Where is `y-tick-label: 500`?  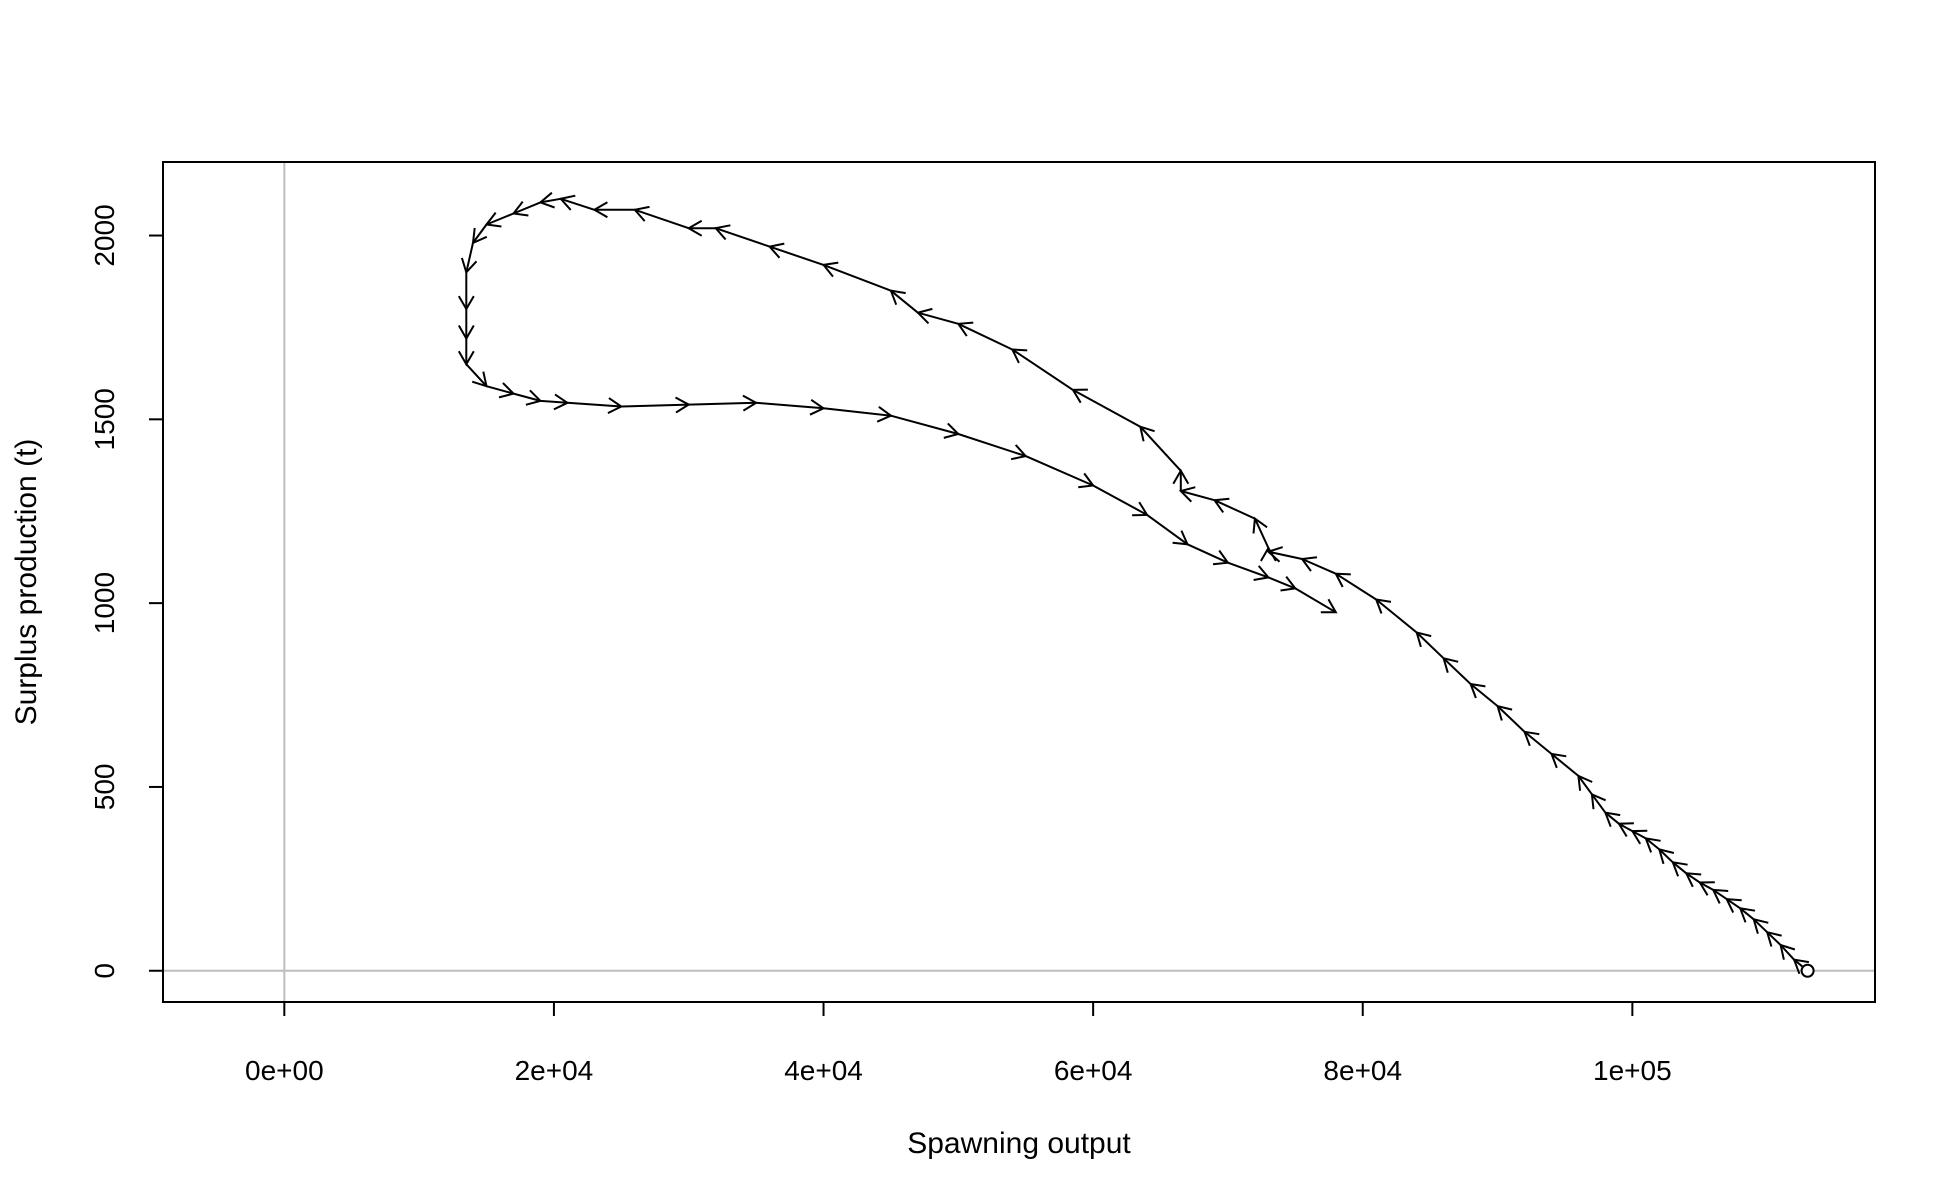
y-tick-label: 500 is located at coordinates (104, 787).